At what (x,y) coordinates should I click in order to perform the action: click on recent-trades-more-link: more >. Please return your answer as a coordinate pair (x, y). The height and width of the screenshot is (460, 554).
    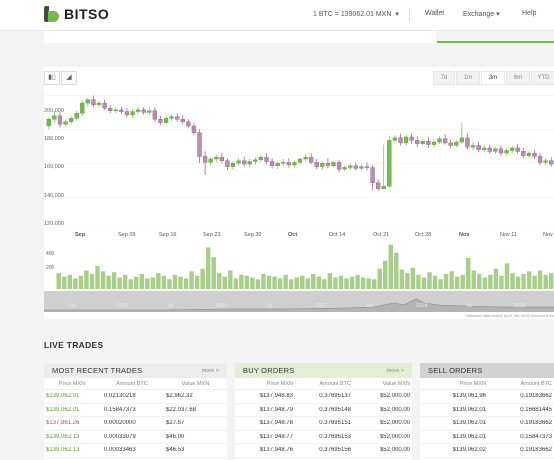
    Looking at the image, I should click on (210, 370).